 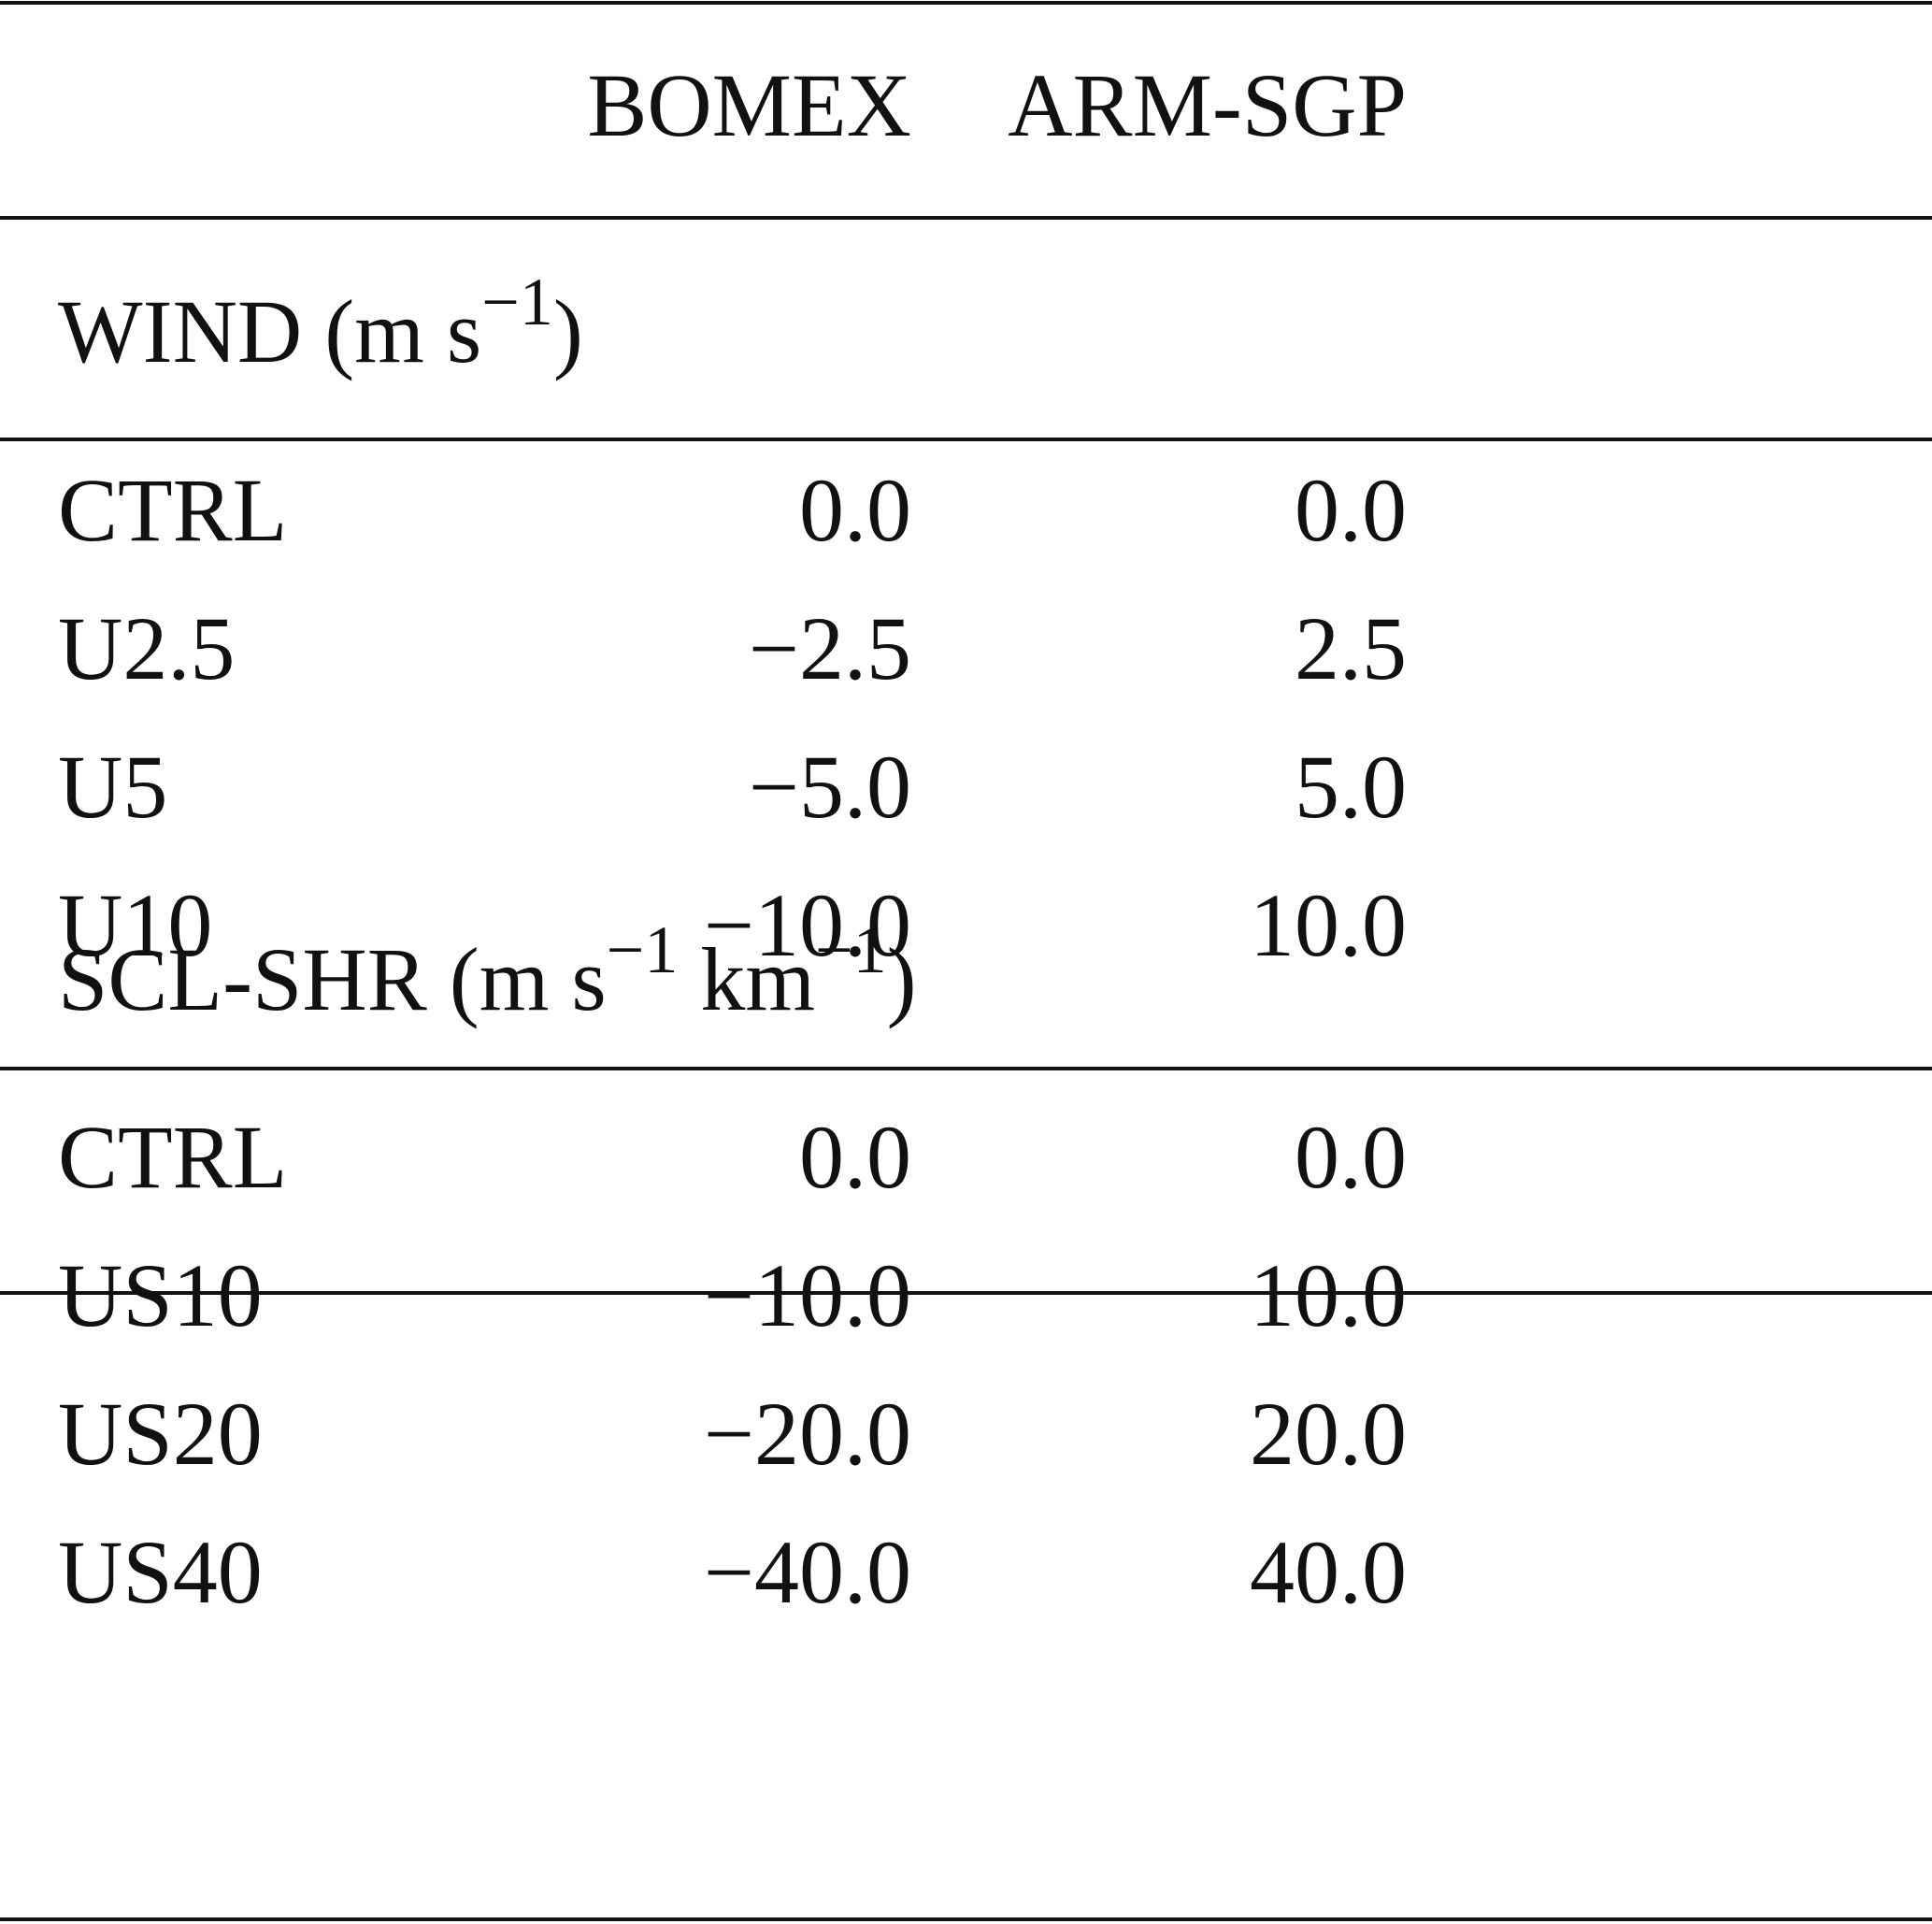 I want to click on cell-value: −2.5, so click(x=830, y=648).